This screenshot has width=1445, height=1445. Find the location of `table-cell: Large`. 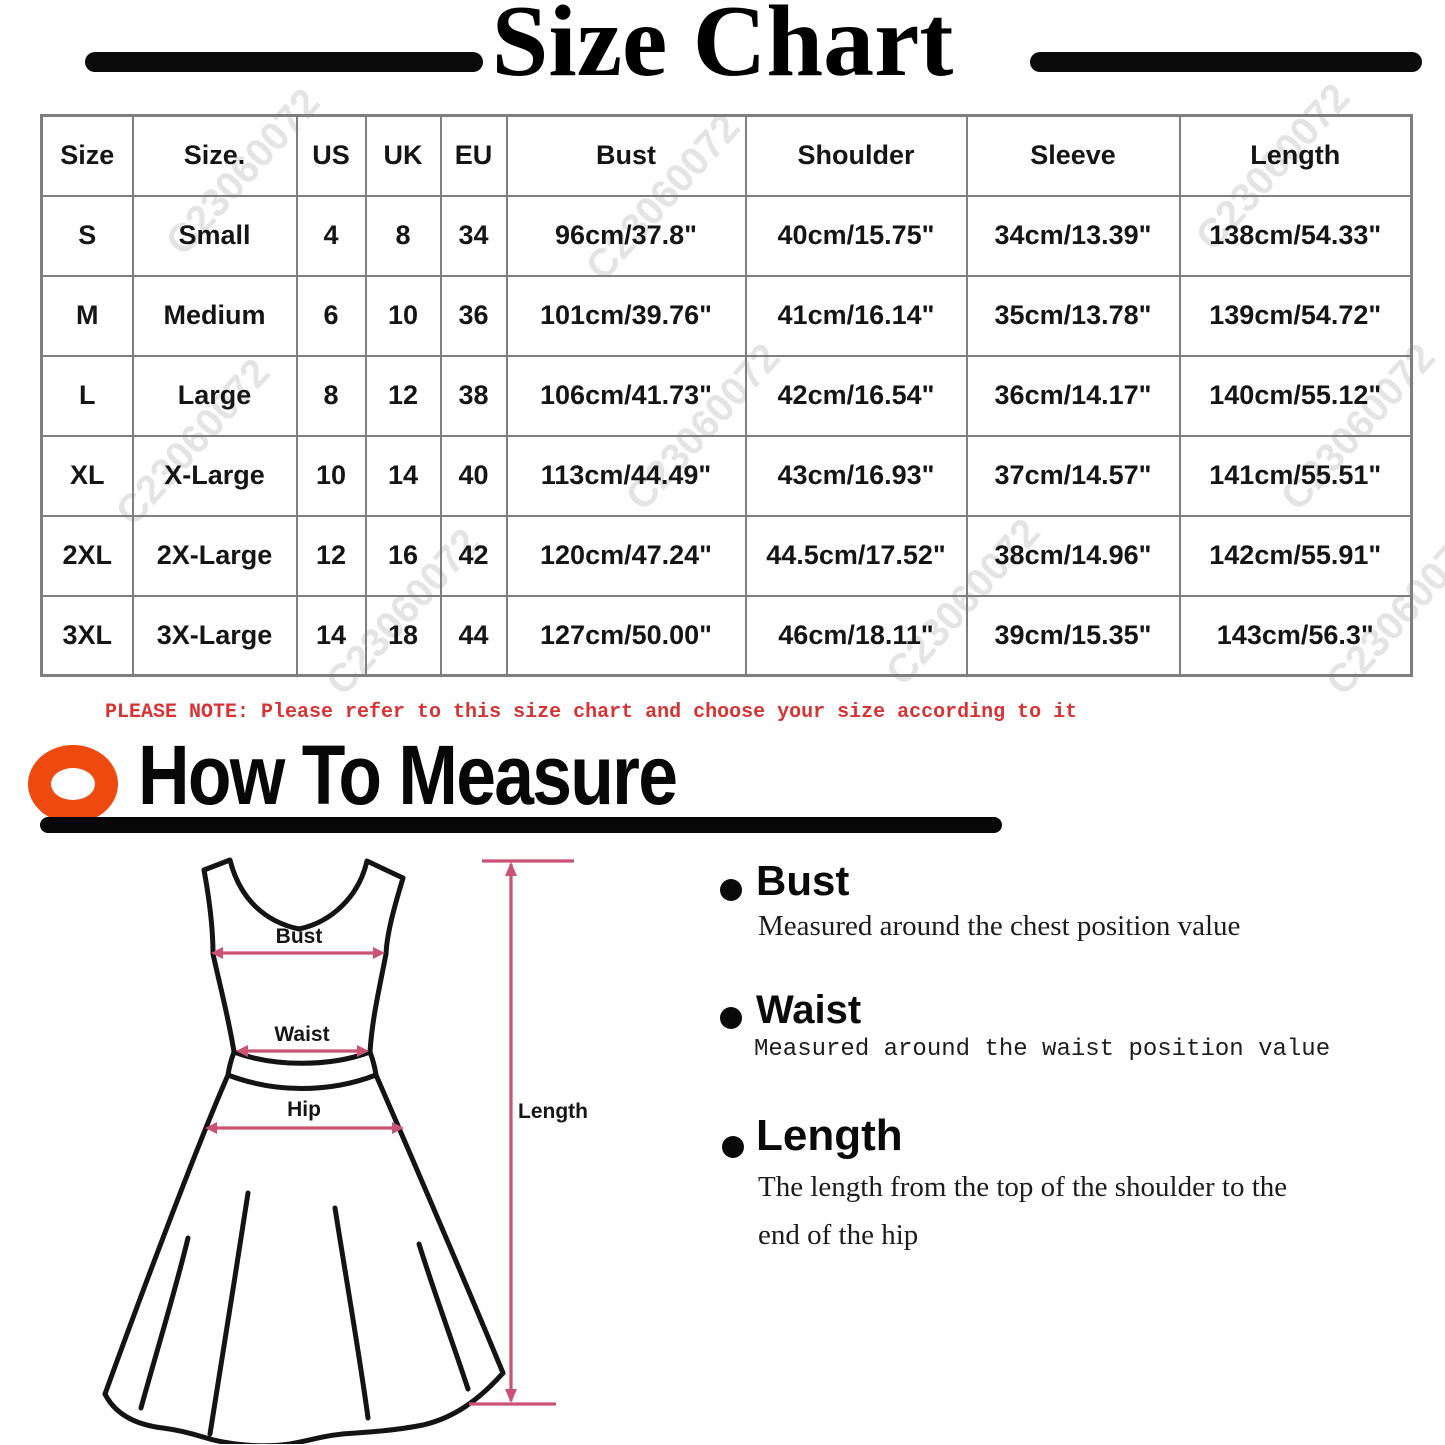

table-cell: Large is located at coordinates (214, 395).